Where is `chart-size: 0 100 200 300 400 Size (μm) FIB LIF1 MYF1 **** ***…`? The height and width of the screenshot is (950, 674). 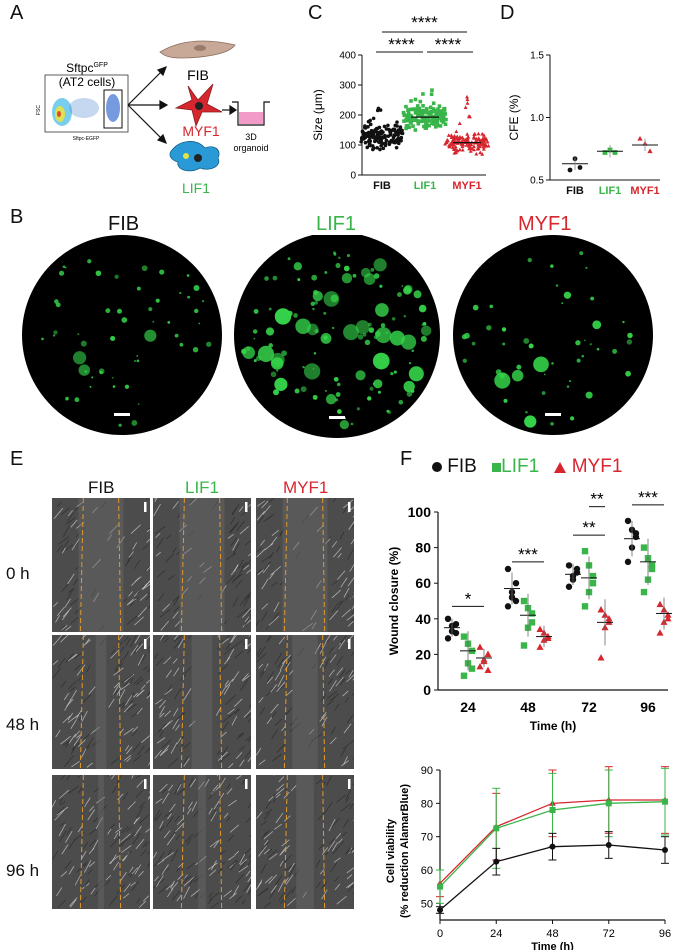 chart-size: 0 100 200 300 400 Size (μm) FIB LIF1 MYF1 **** ***… is located at coordinates (401, 102).